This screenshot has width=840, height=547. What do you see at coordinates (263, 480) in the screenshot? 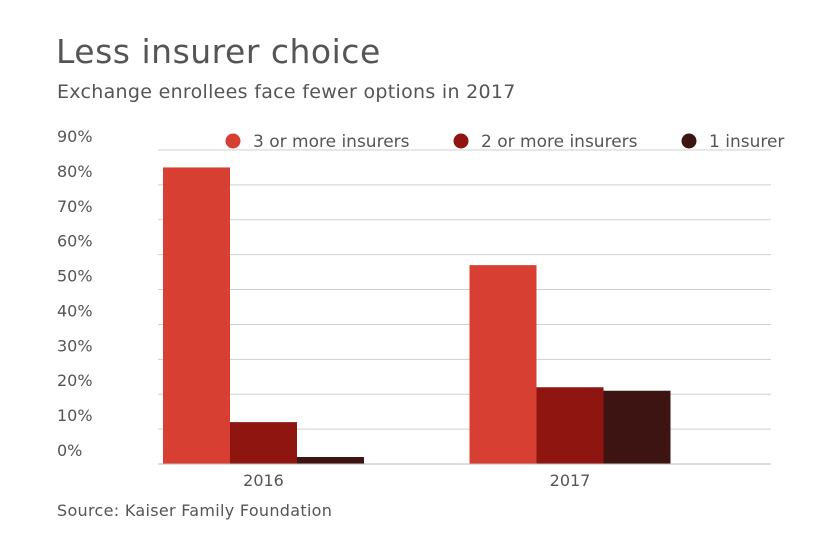
I see `x-tick-label: 2016` at bounding box center [263, 480].